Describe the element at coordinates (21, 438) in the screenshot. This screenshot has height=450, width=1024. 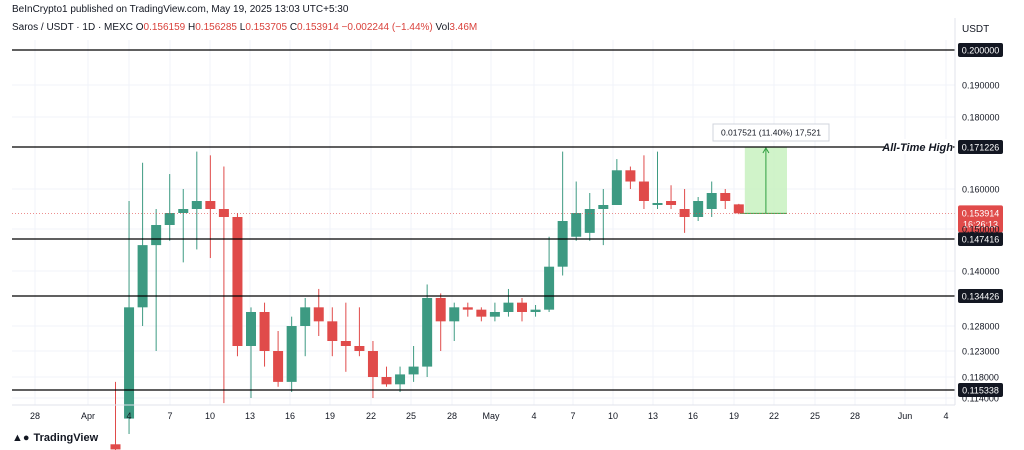
I see `tradingview-logo-icon: ▲●` at that location.